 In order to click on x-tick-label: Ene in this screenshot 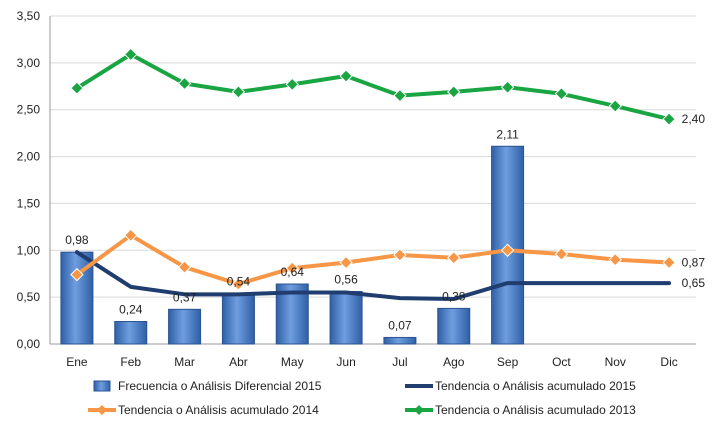, I will do `click(77, 362)`.